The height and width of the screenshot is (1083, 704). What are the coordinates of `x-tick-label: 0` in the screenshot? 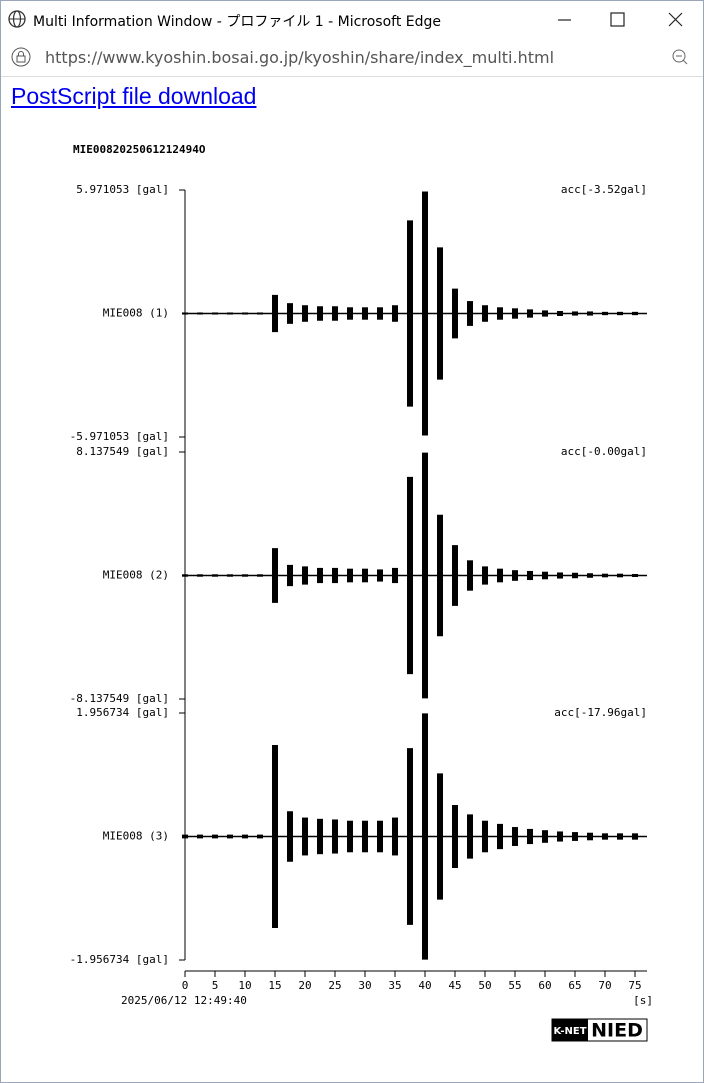 It's located at (185, 985).